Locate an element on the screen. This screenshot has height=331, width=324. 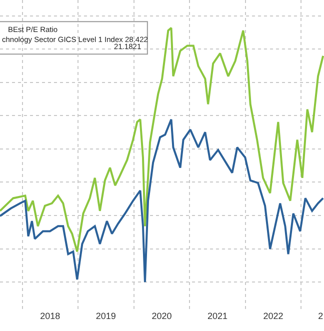
x-tick-label: 2019 is located at coordinates (106, 316).